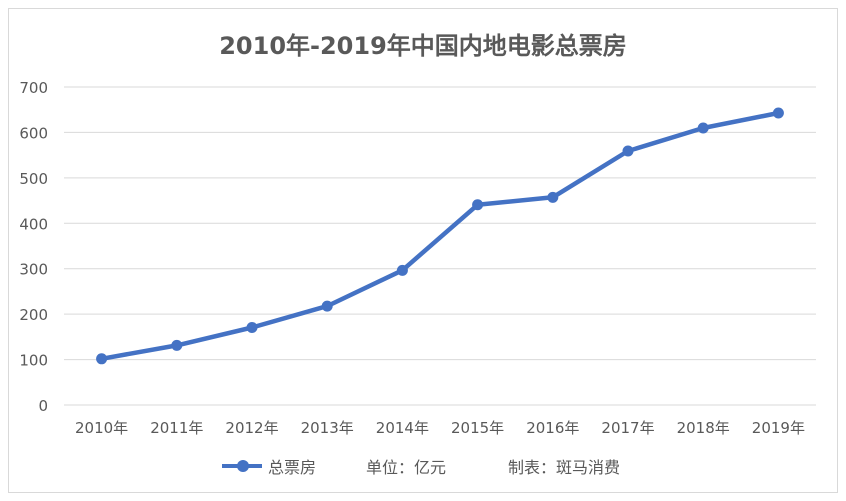 The height and width of the screenshot is (501, 846). Describe the element at coordinates (552, 428) in the screenshot. I see `x-tick-label: 2016年` at that location.